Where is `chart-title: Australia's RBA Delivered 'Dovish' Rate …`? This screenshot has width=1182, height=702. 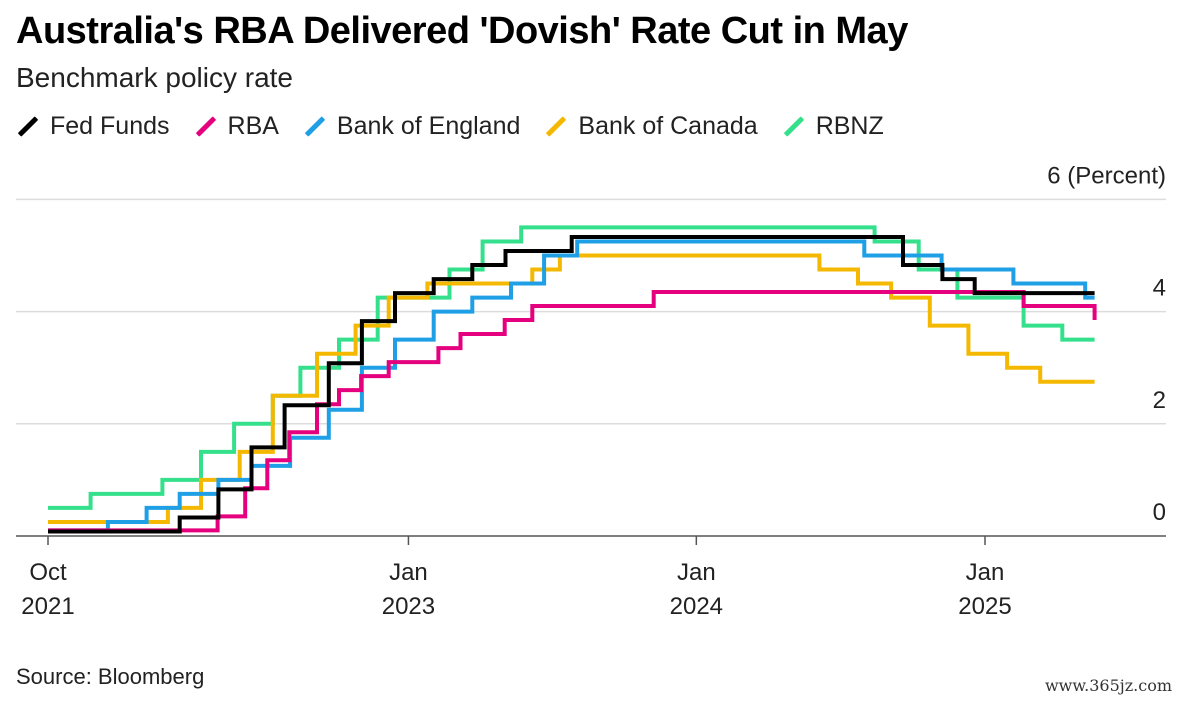 chart-title: Australia's RBA Delivered 'Dovish' Rate … is located at coordinates (462, 31).